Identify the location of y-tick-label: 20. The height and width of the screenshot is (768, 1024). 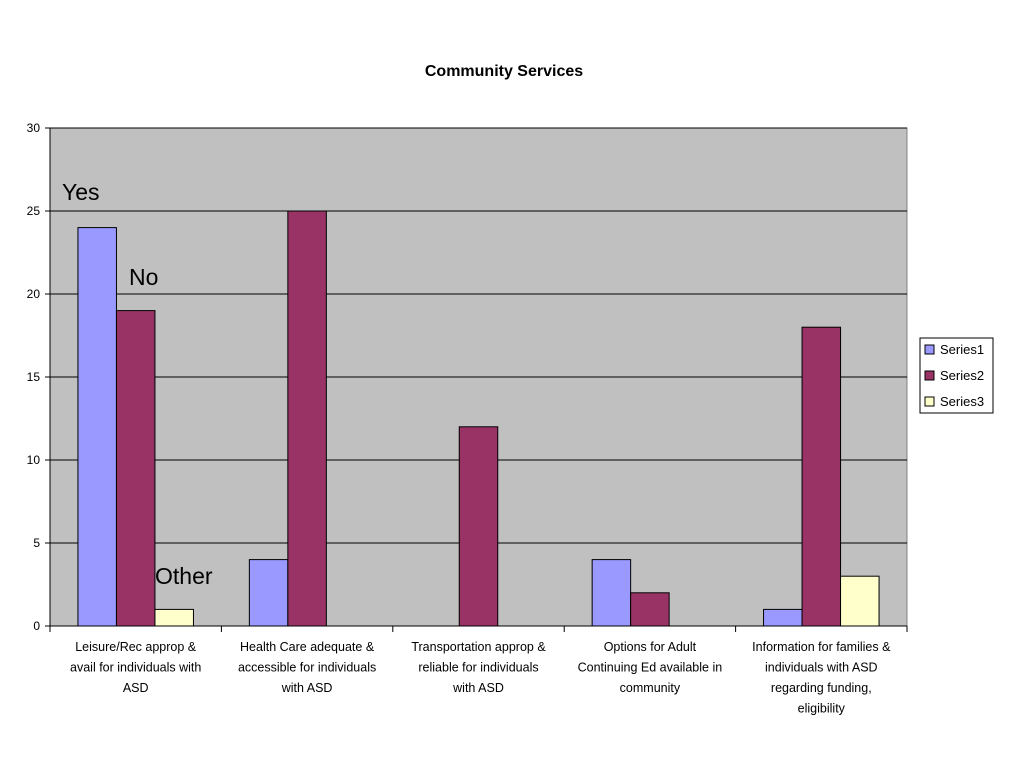
(34, 294).